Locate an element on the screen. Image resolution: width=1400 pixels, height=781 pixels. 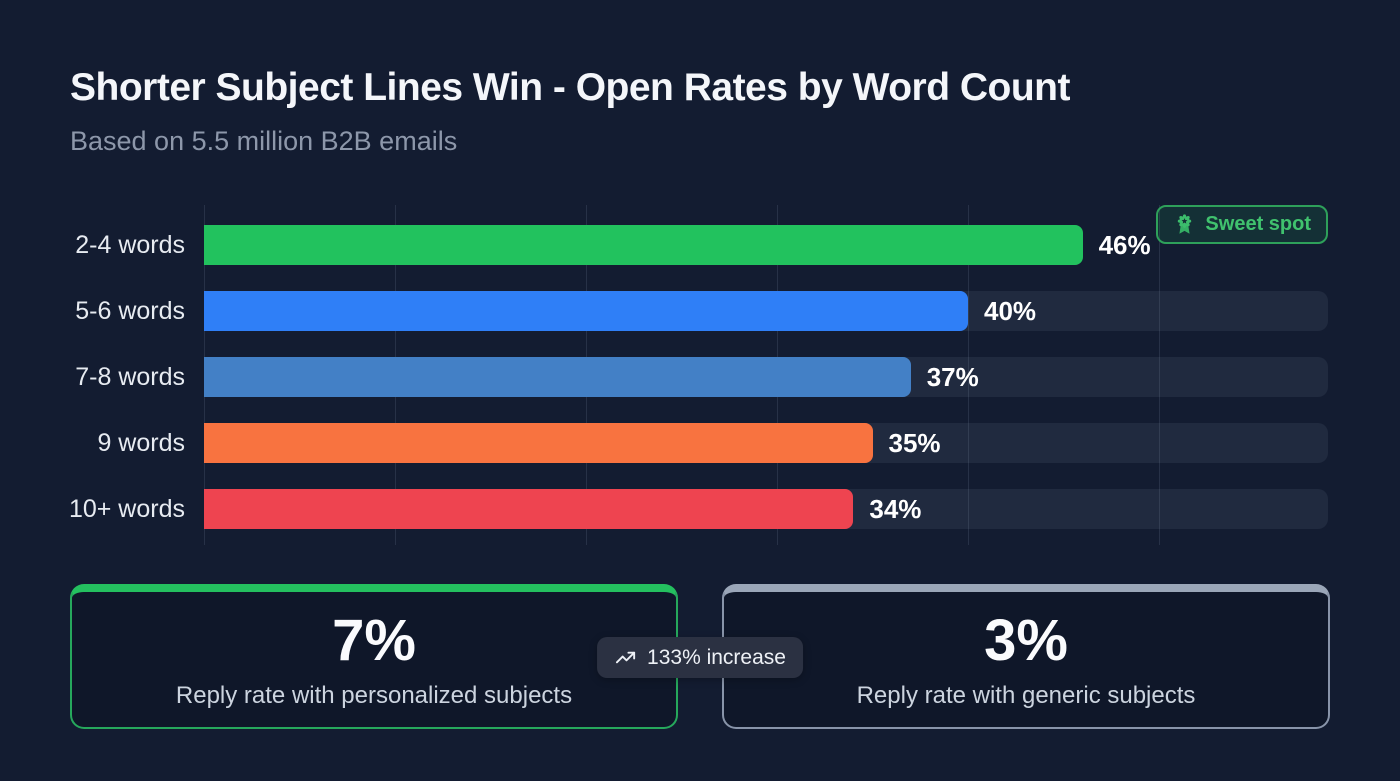
increase-pill: 133% increase is located at coordinates (700, 657).